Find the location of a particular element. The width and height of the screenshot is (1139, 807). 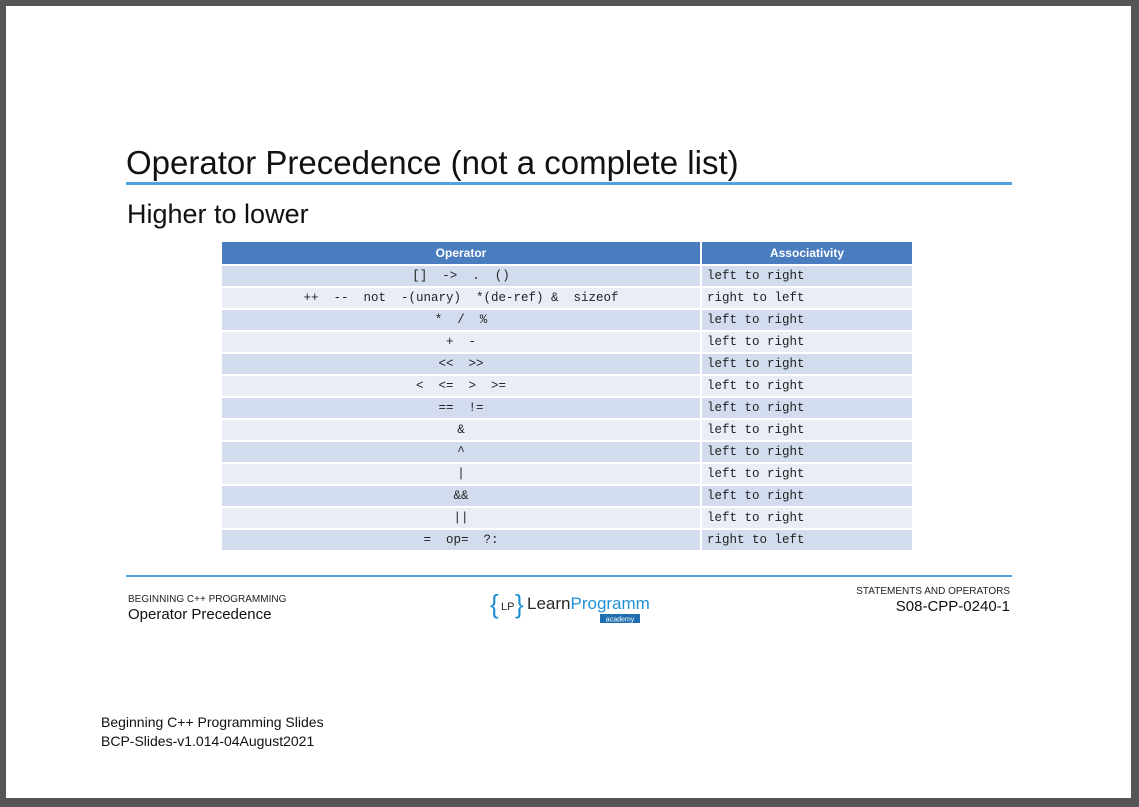

logo-learn: Learn is located at coordinates (548, 603).